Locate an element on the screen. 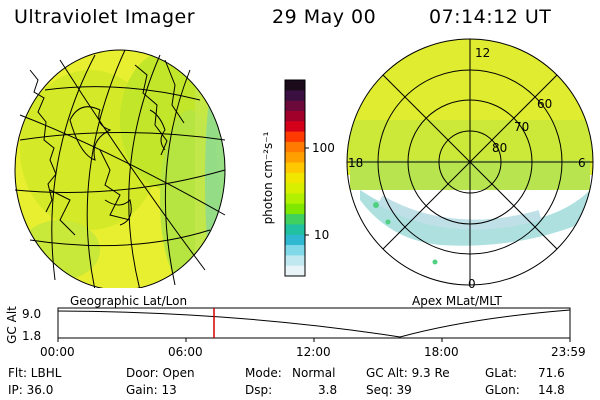 The image size is (600, 400). status-glon-value: 14.8 is located at coordinates (551, 390).